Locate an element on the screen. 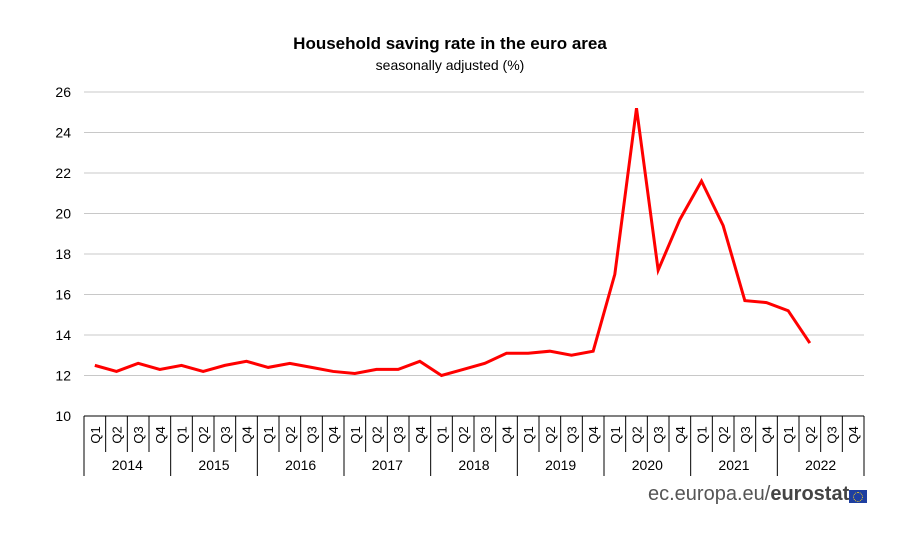 This screenshot has height=541, width=900. x-tick-label-year: 2017 is located at coordinates (387, 465).